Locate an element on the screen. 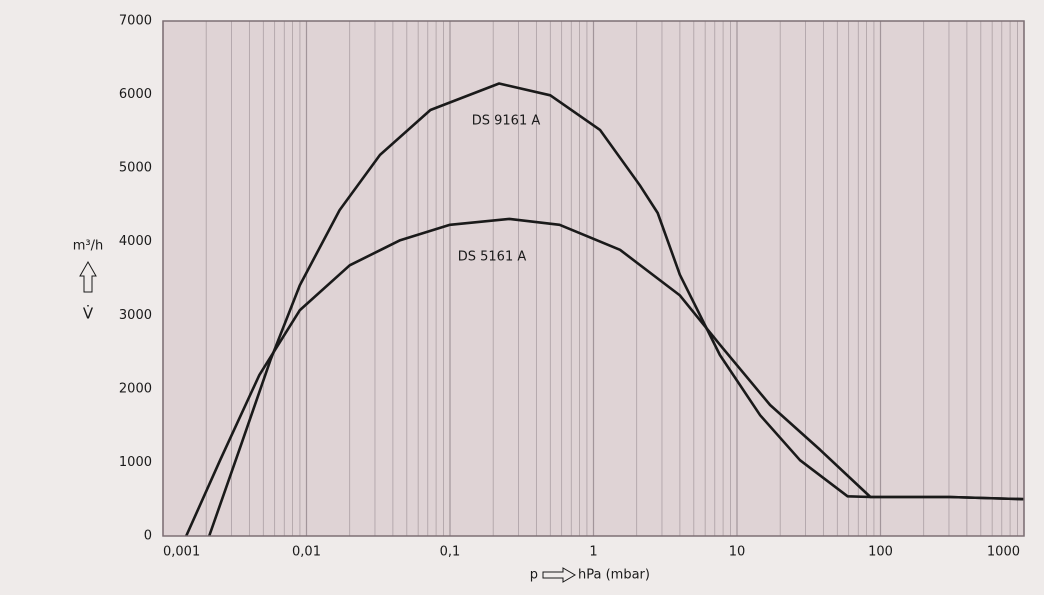 The height and width of the screenshot is (595, 1044). x-arrow is located at coordinates (559, 575).